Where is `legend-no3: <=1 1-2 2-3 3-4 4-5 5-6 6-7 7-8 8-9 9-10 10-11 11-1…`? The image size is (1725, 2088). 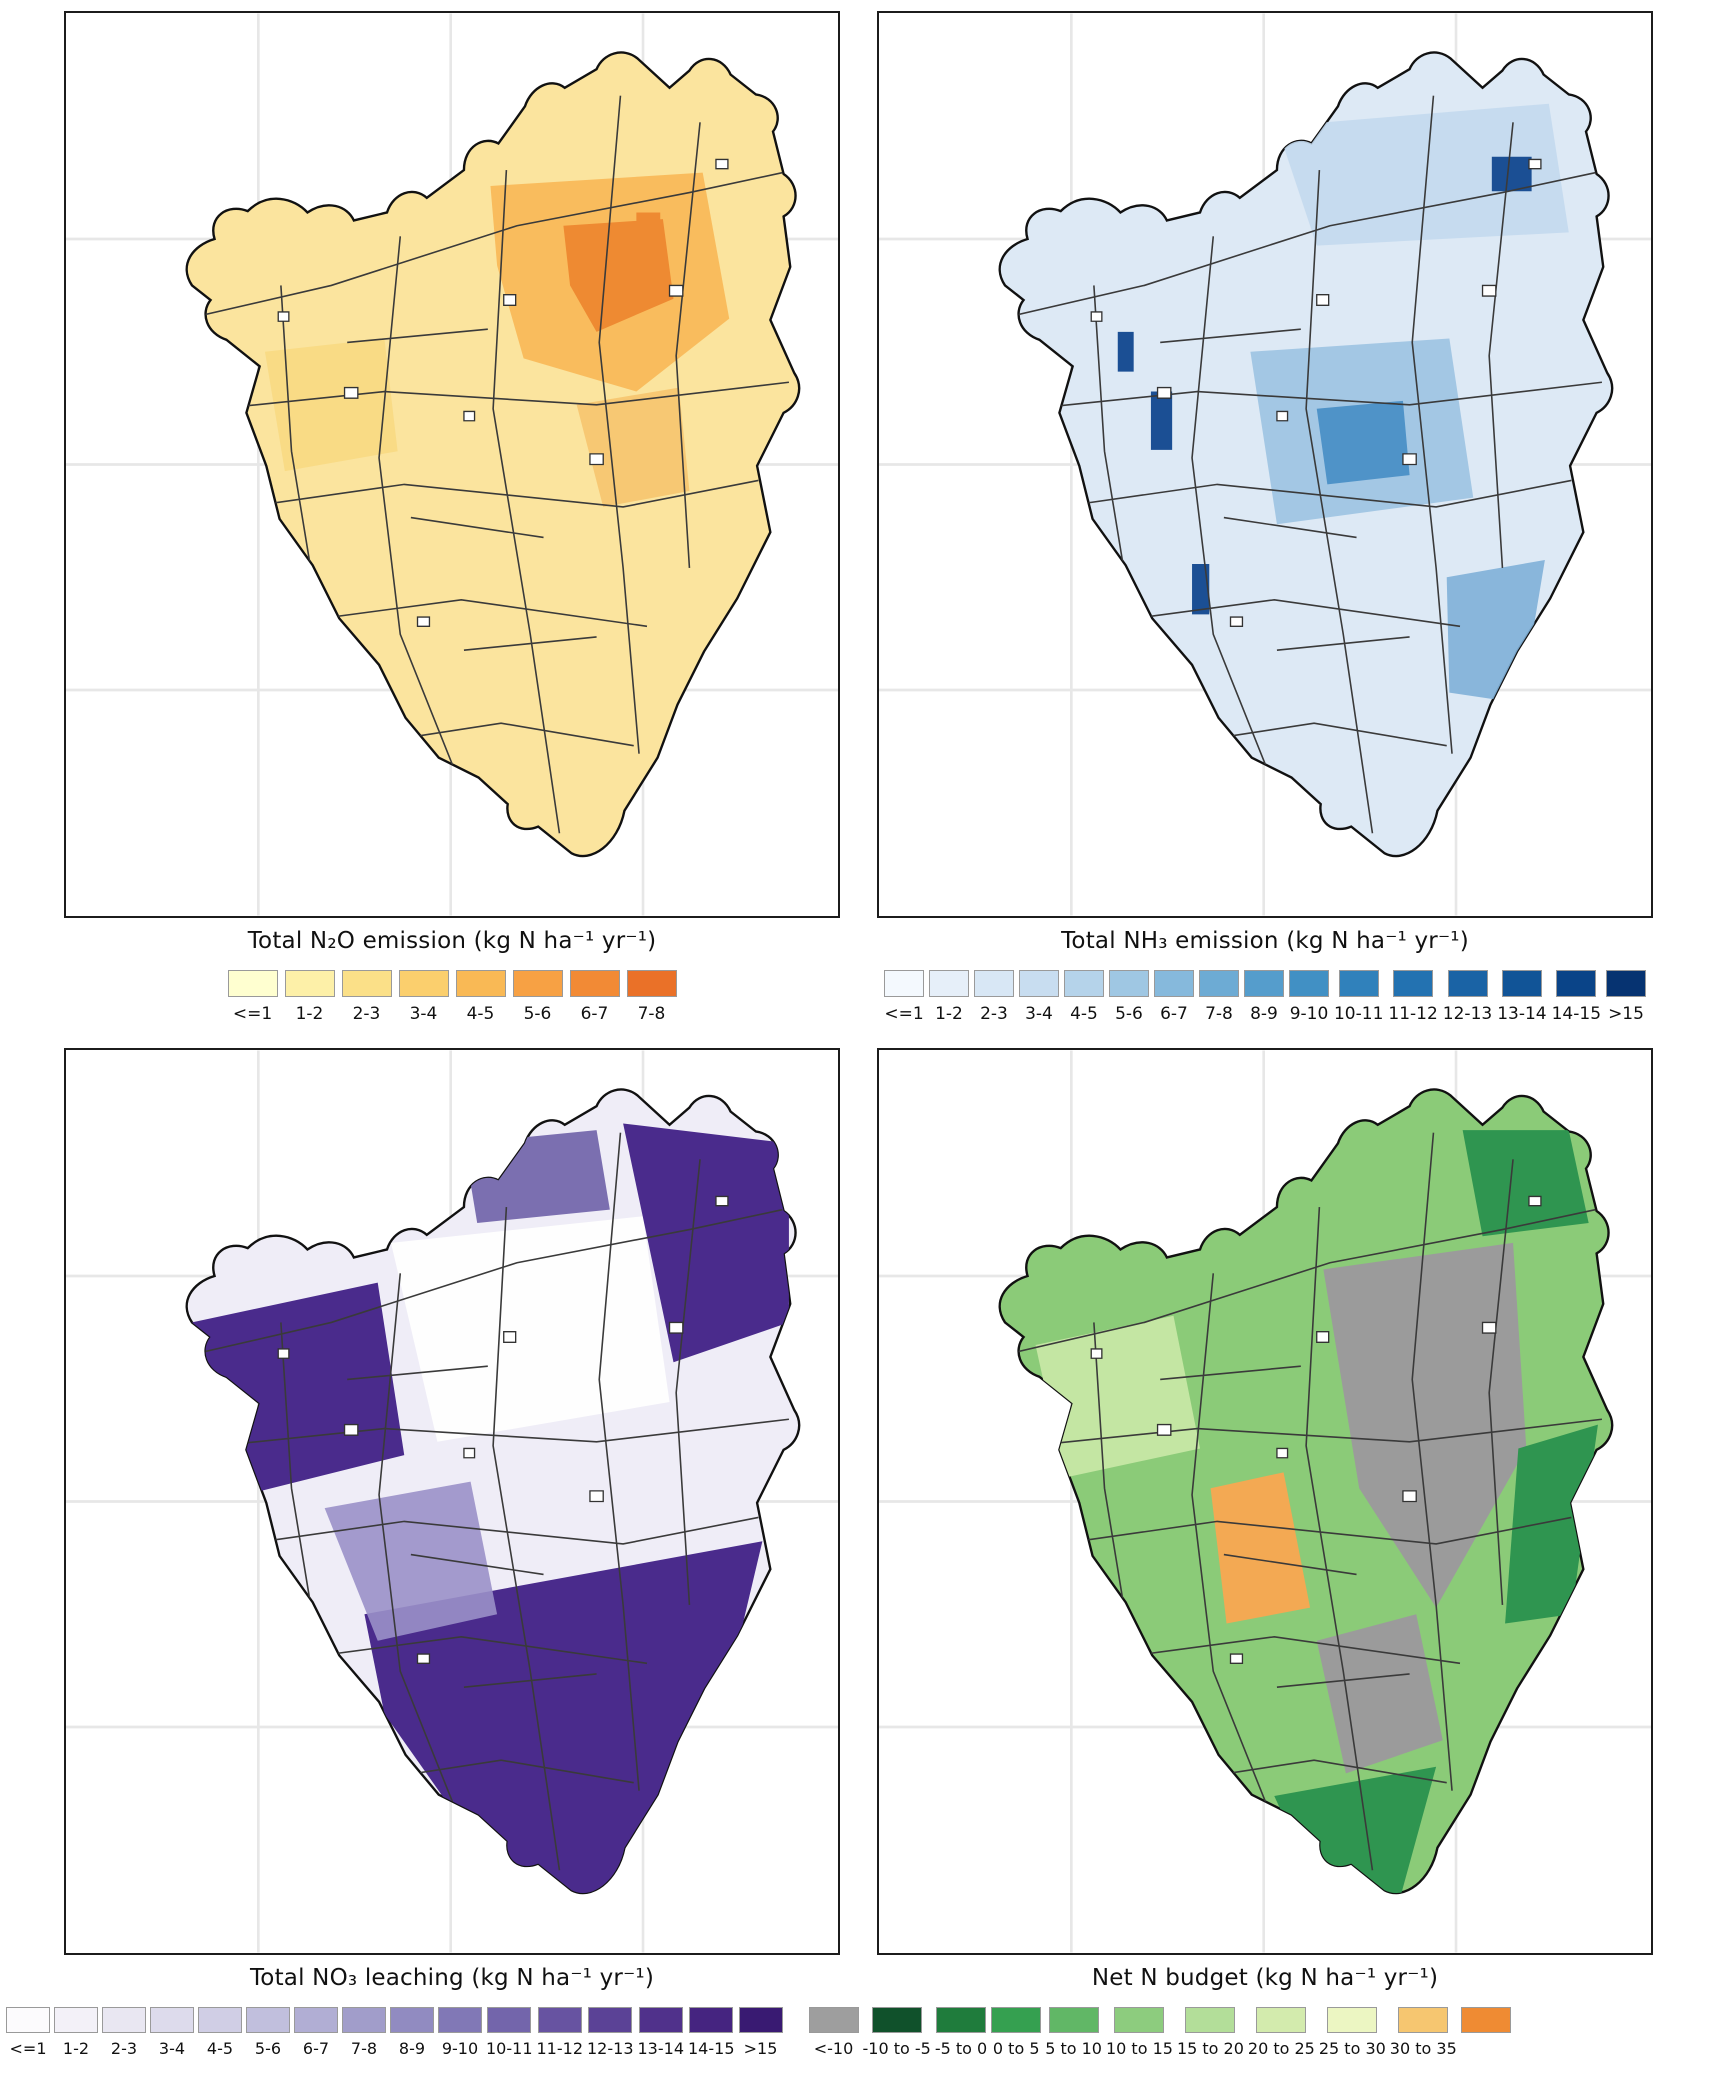 legend-no3: <=1 1-2 2-3 3-4 4-5 5-6 6-7 7-8 8-9 9-10 10-11 11-1… is located at coordinates (394, 2032).